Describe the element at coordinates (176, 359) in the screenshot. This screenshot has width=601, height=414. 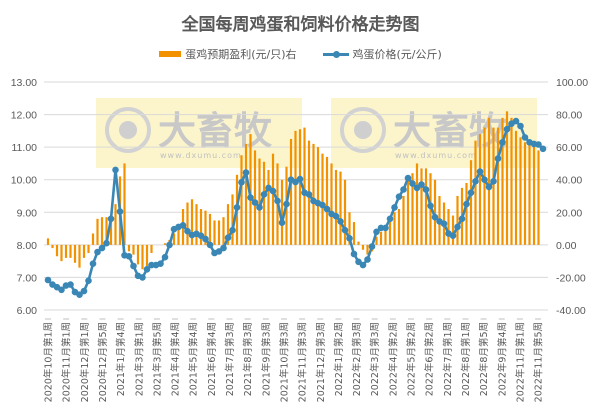
I see `svg-text: 2021年4月第4周` at that location.